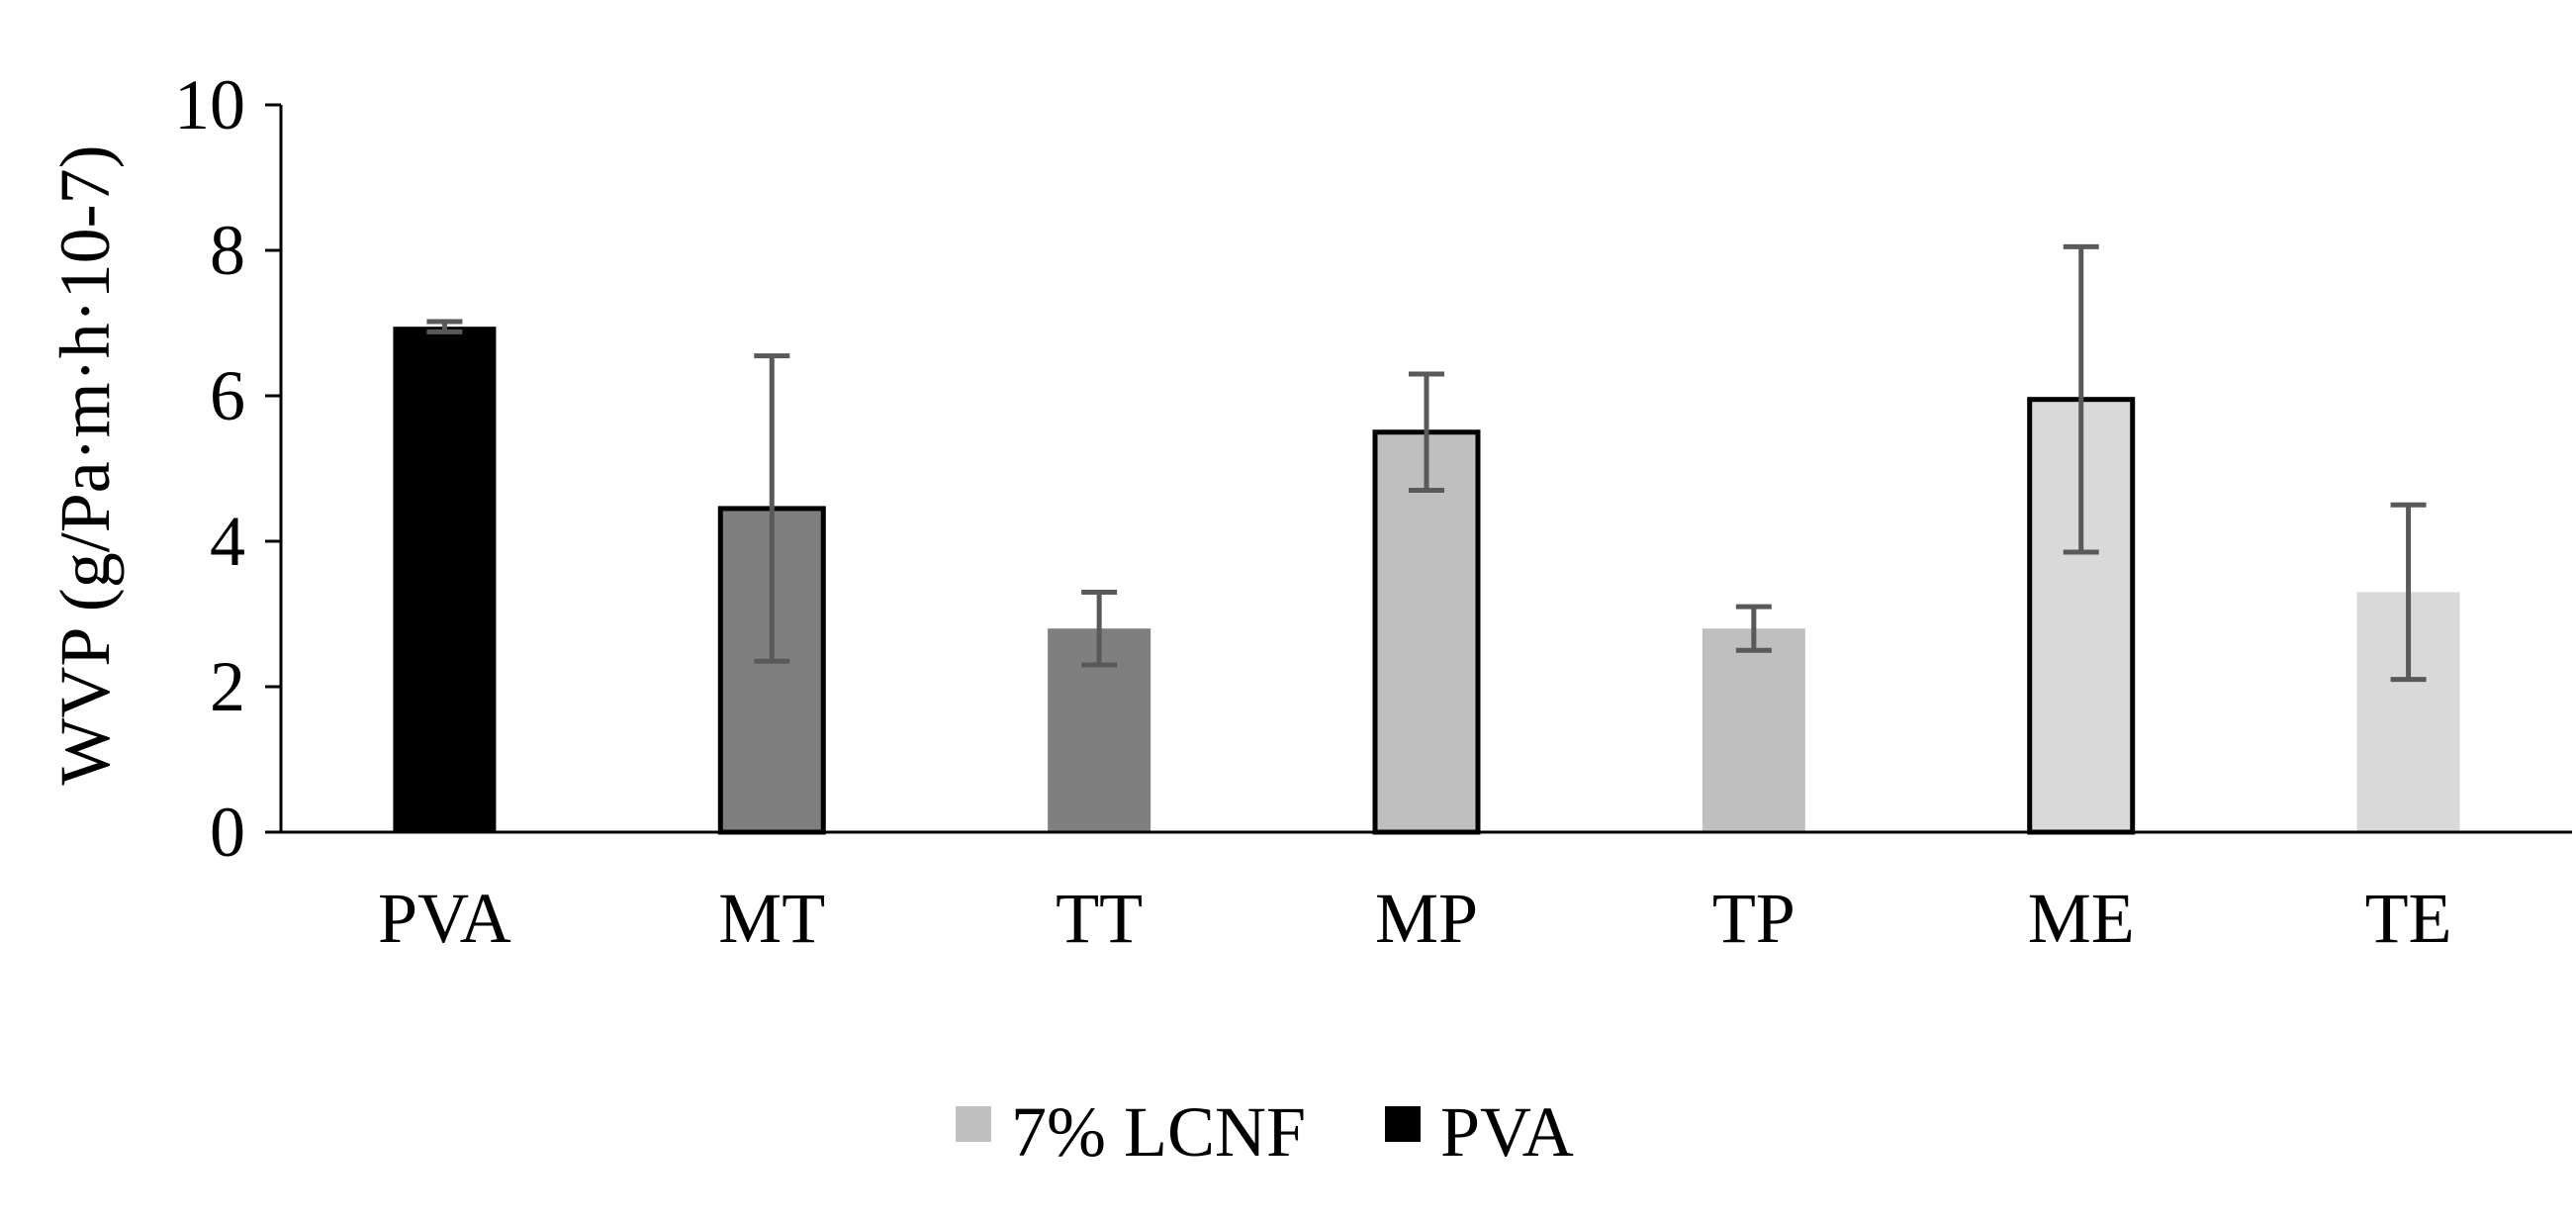 The height and width of the screenshot is (1223, 2576). I want to click on error-bar-tt, so click(1099, 628).